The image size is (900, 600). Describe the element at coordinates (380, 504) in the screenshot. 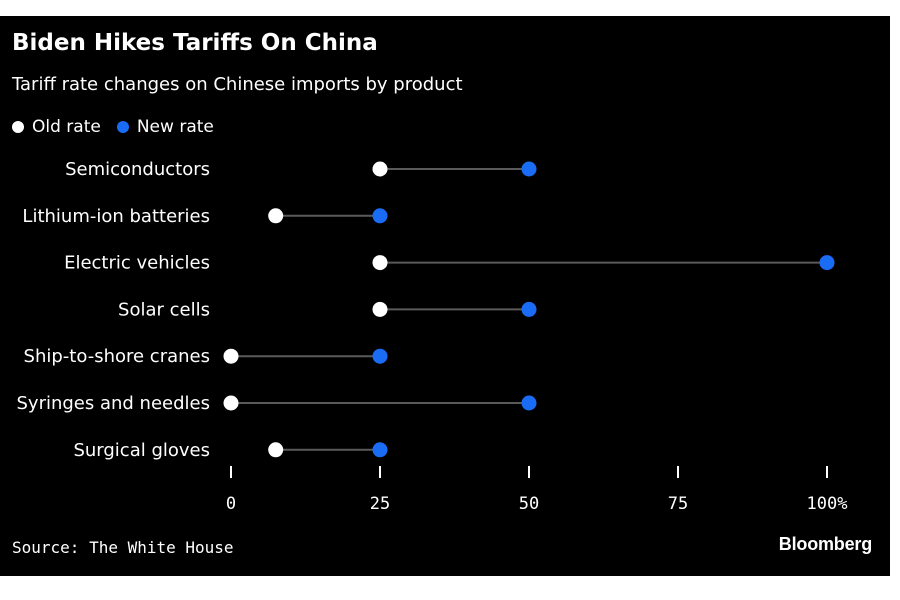

I see `x-tick-label-25: 25` at that location.